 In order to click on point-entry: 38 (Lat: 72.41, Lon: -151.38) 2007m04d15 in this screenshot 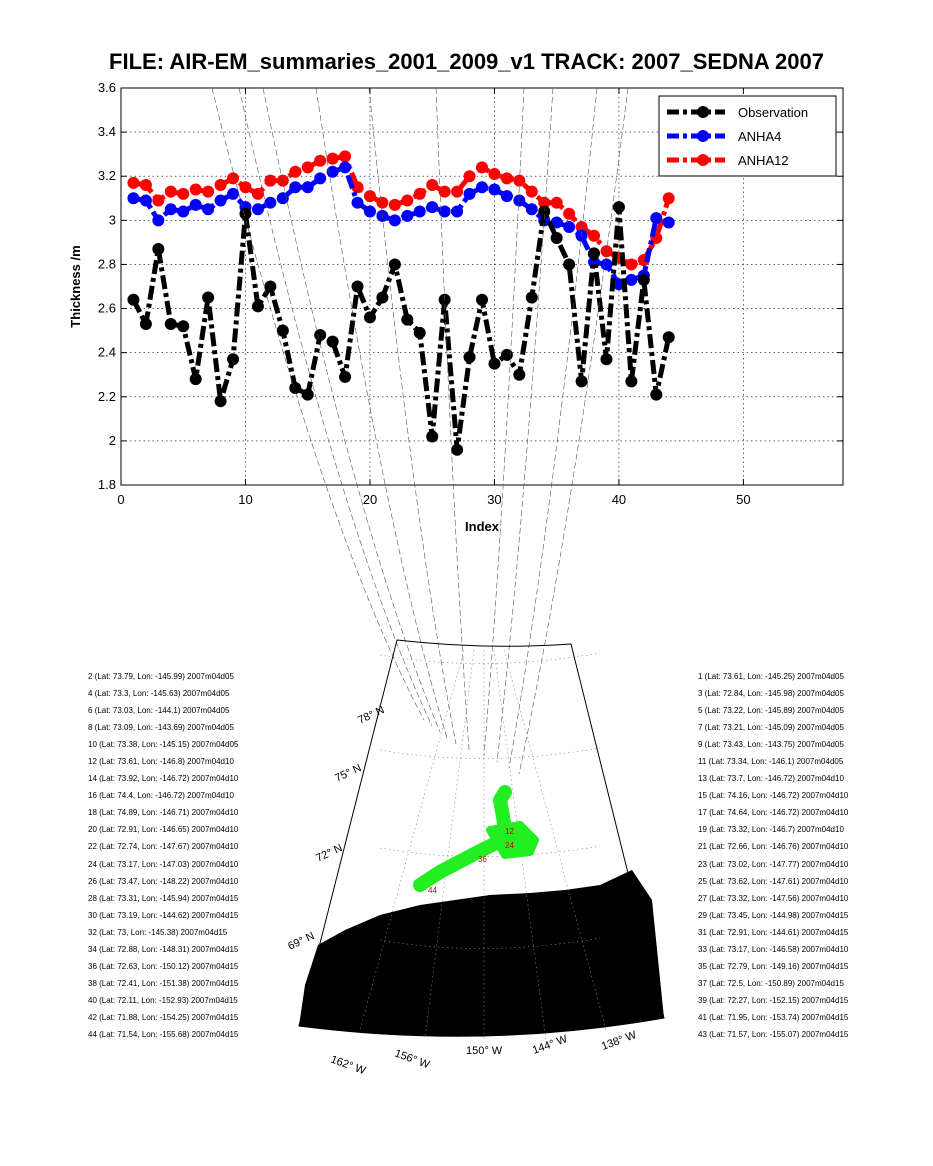, I will do `click(163, 983)`.